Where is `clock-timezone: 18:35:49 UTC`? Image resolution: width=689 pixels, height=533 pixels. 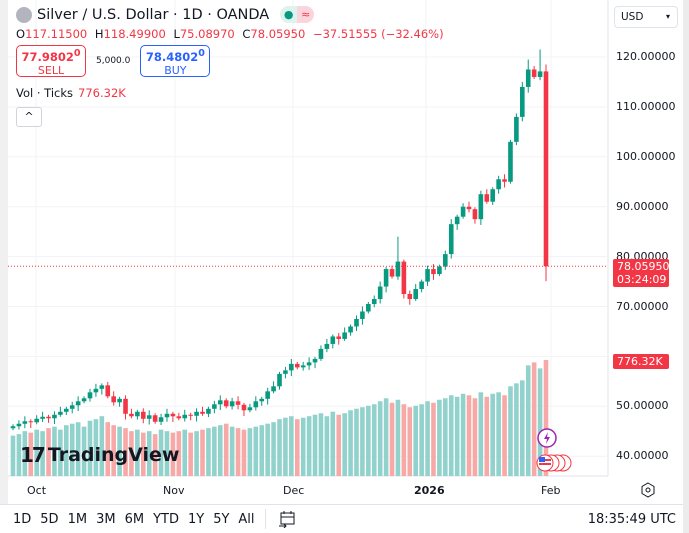 clock-timezone: 18:35:49 UTC is located at coordinates (631, 519).